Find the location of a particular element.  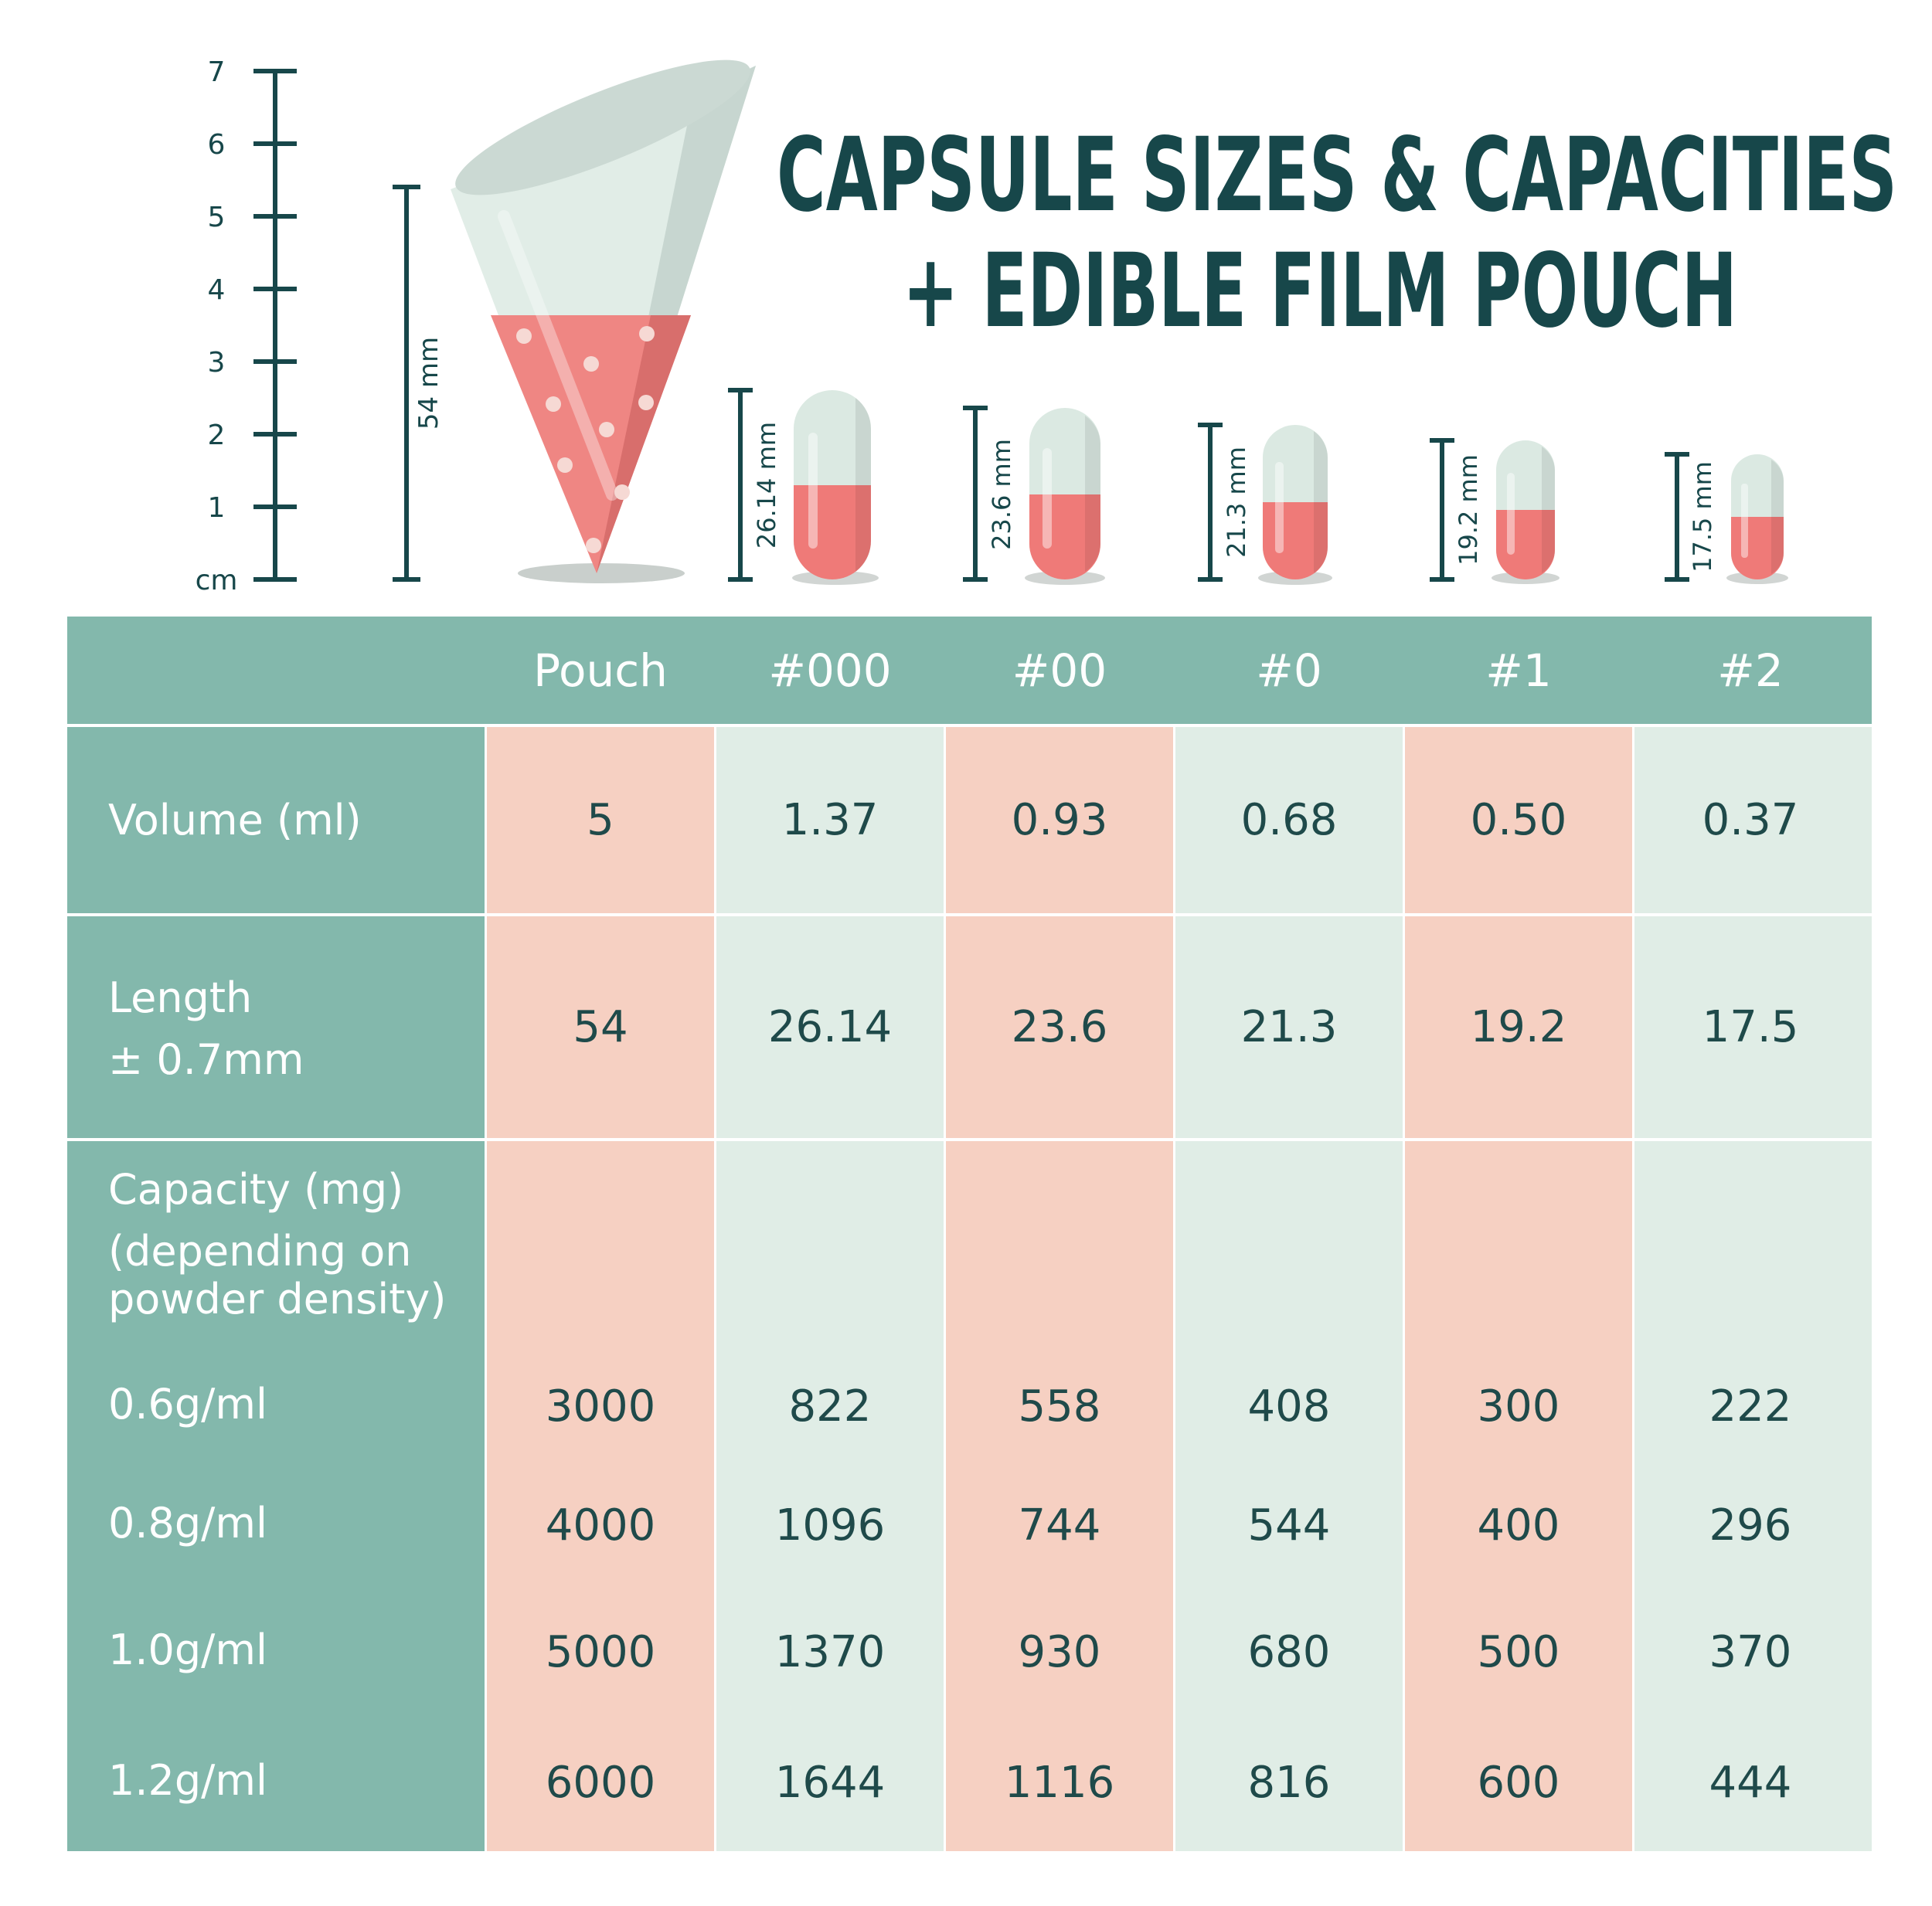

table-cell: 558 is located at coordinates (1060, 1406).